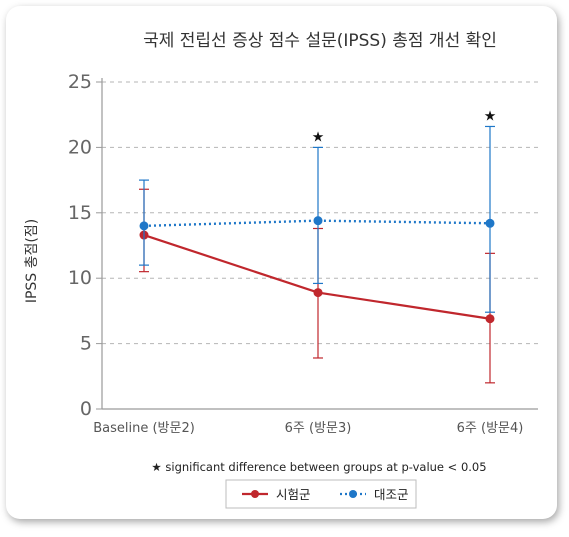  What do you see at coordinates (325, 494) in the screenshot?
I see `legend: 시험군 대조군` at bounding box center [325, 494].